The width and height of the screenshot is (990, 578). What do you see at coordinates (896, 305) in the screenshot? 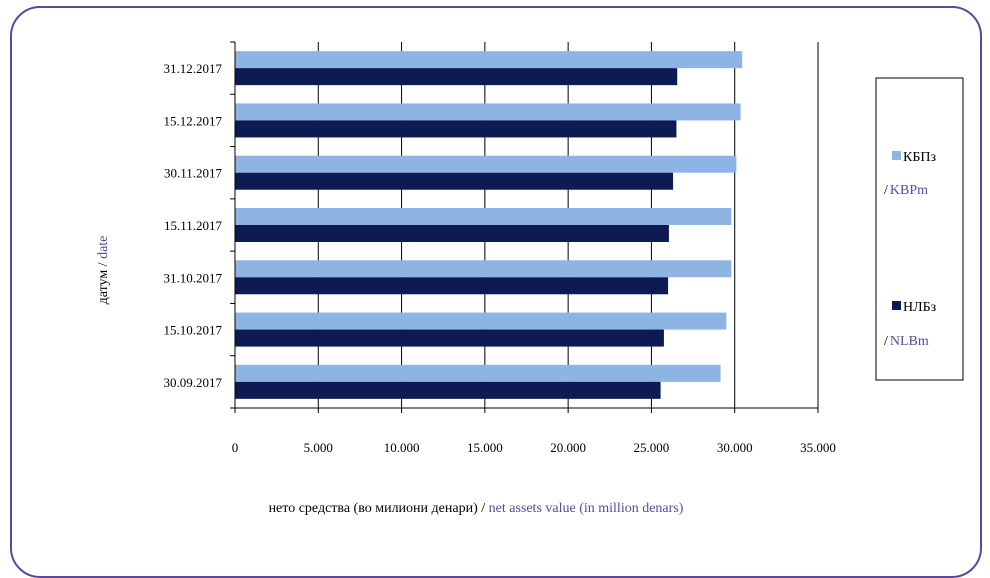
I see `legend-swatch-nlbz` at bounding box center [896, 305].